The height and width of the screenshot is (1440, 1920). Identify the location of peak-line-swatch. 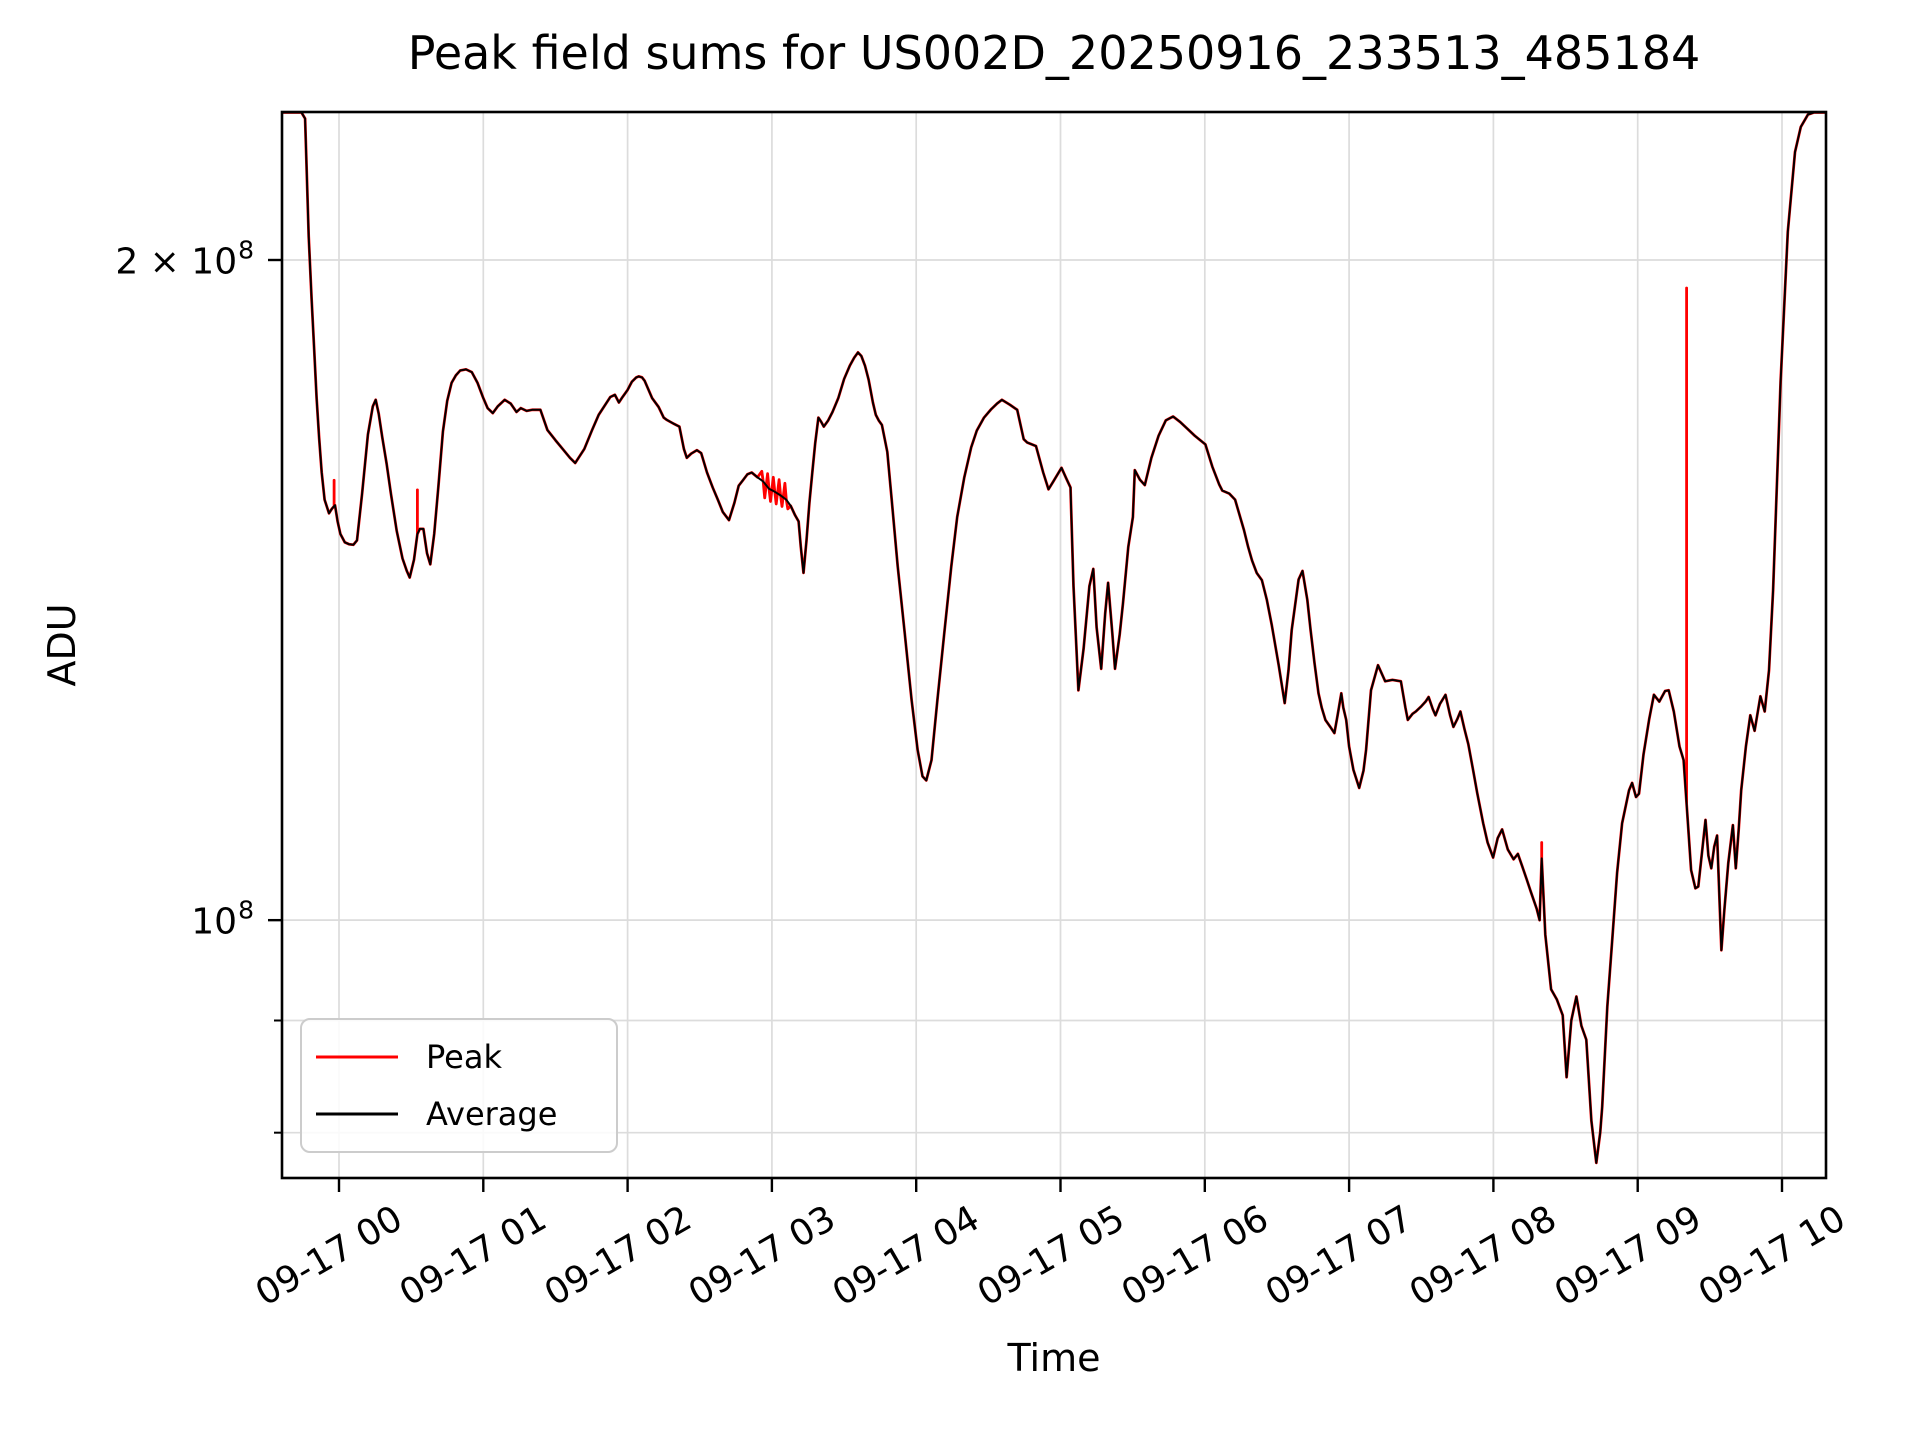
(357, 1057).